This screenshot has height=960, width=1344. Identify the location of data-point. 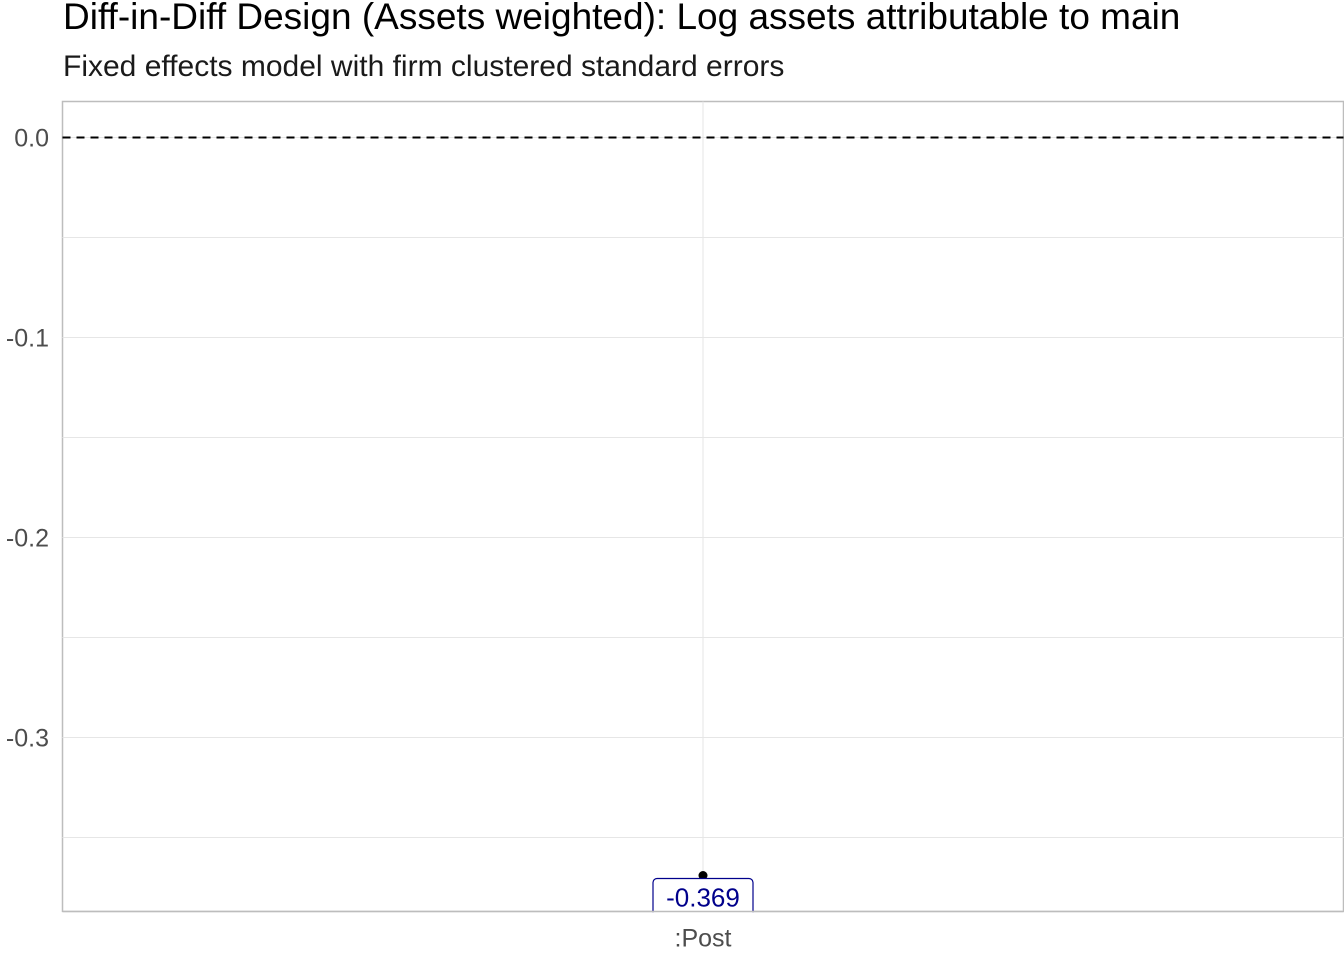
(703, 875).